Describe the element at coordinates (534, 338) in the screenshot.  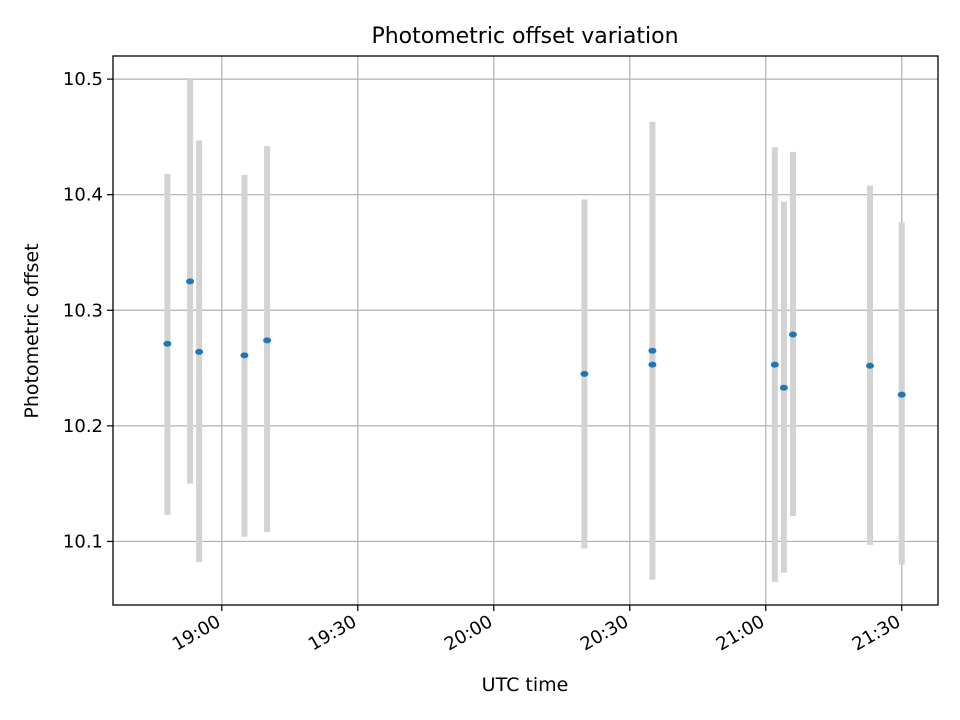
I see `data-points` at that location.